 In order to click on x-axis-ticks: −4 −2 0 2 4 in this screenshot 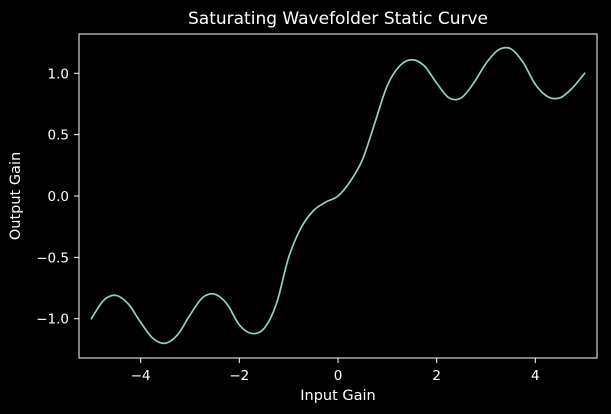, I will do `click(335, 371)`.